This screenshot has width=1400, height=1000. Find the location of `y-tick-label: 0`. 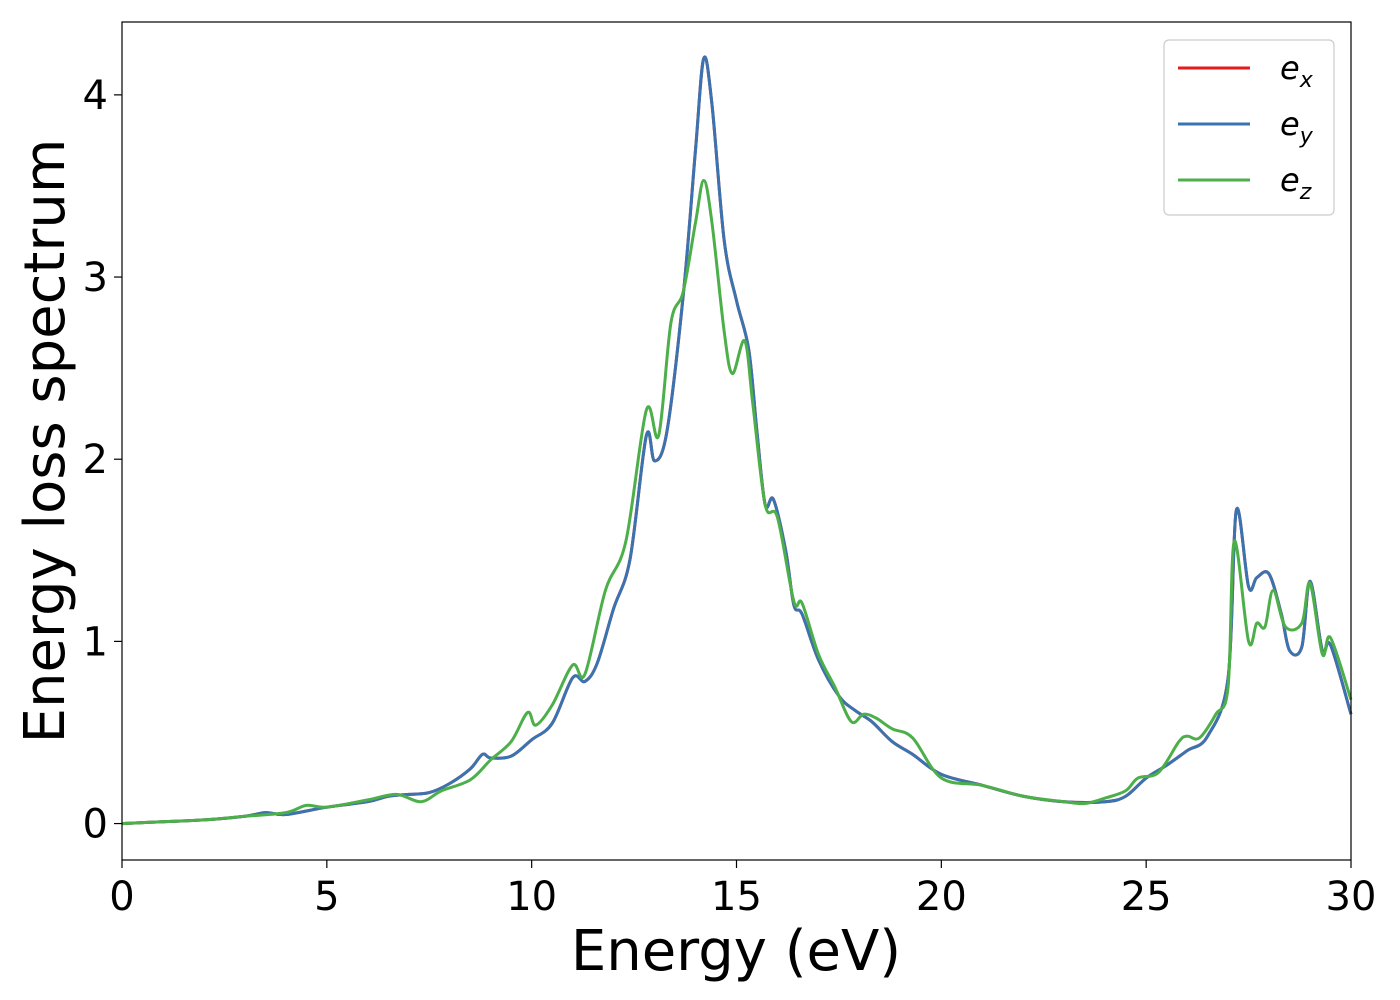

y-tick-label: 0 is located at coordinates (95, 825).